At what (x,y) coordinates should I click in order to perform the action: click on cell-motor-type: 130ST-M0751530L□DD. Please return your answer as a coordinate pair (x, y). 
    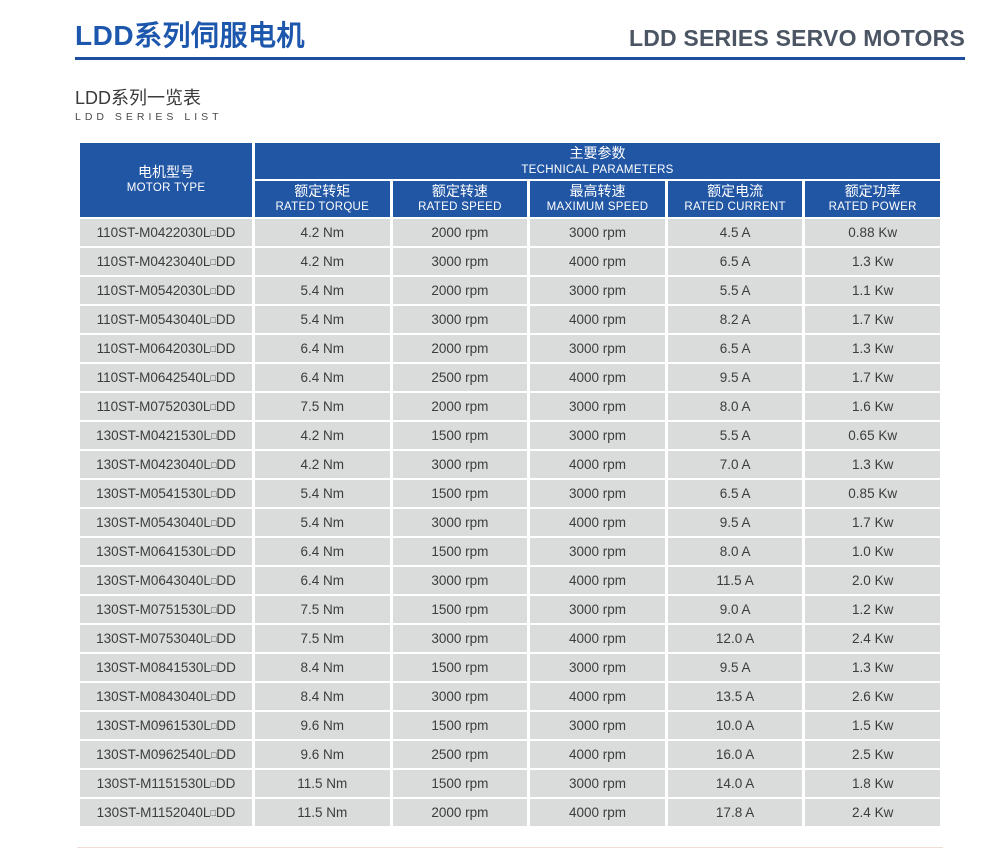
    Looking at the image, I should click on (166, 609).